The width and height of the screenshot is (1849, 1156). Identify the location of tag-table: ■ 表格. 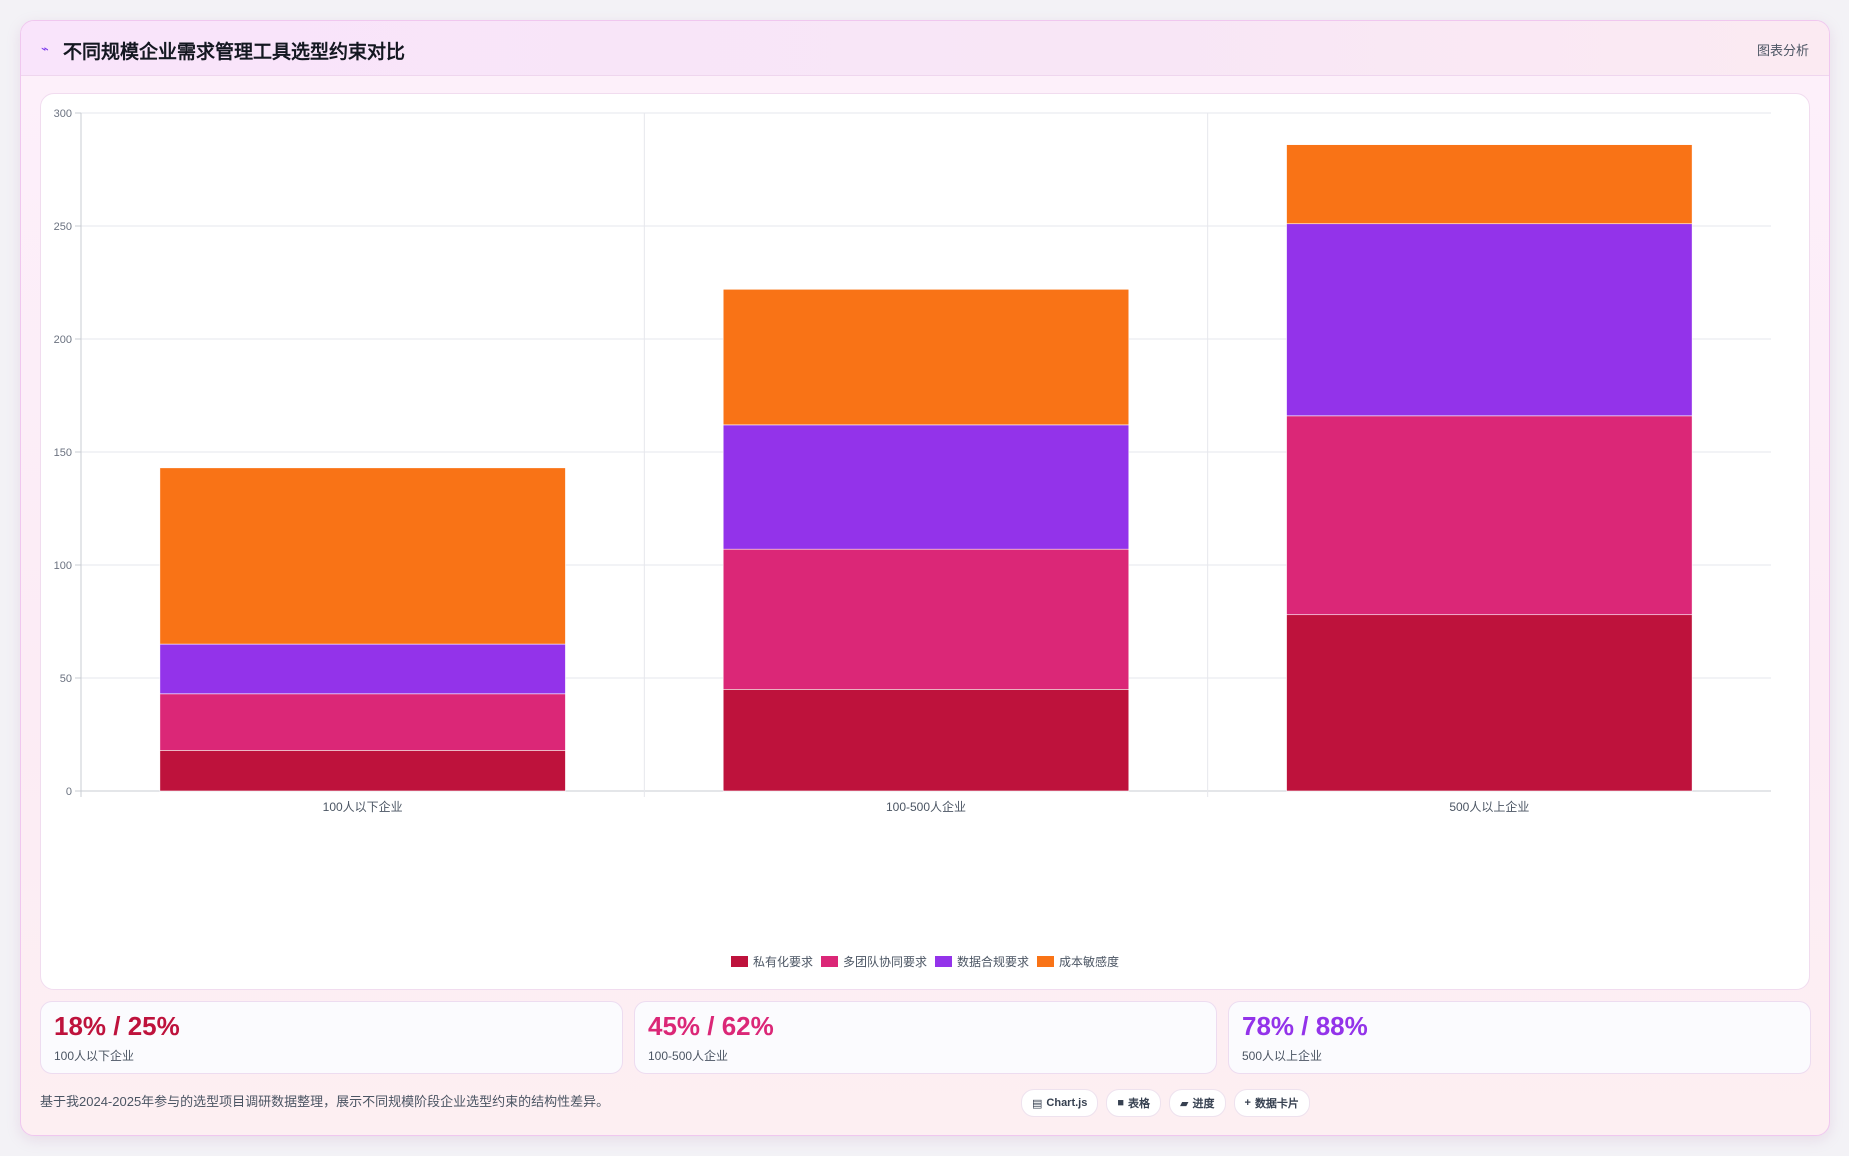
(1134, 1103).